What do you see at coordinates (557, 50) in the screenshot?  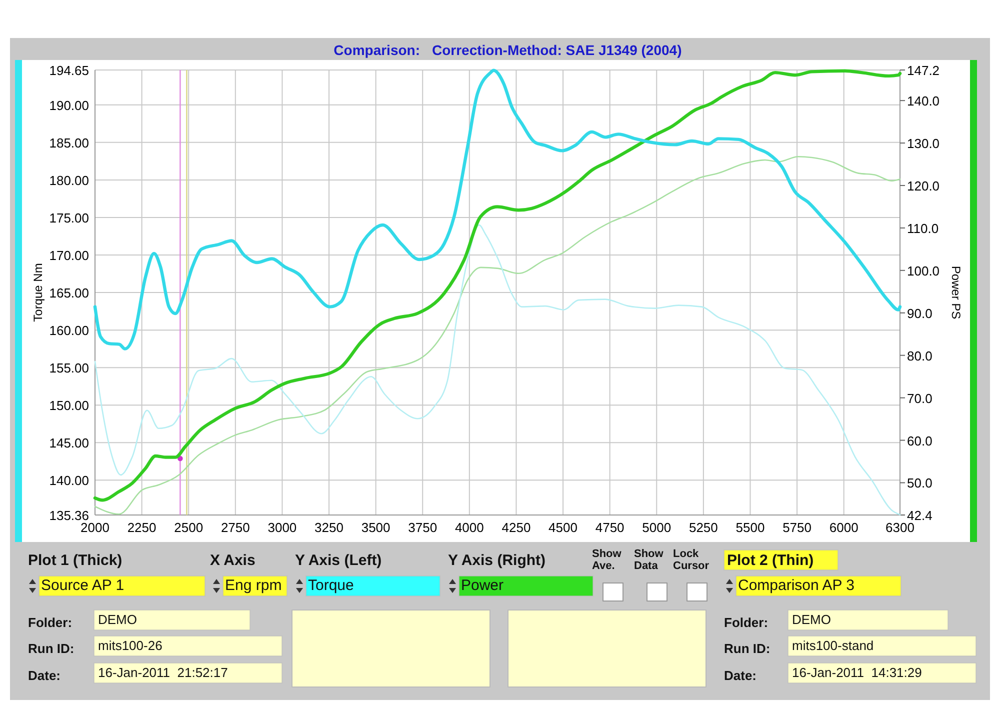 I see `chart-subtitle: Correction-Method: SAE J1349 (2004)` at bounding box center [557, 50].